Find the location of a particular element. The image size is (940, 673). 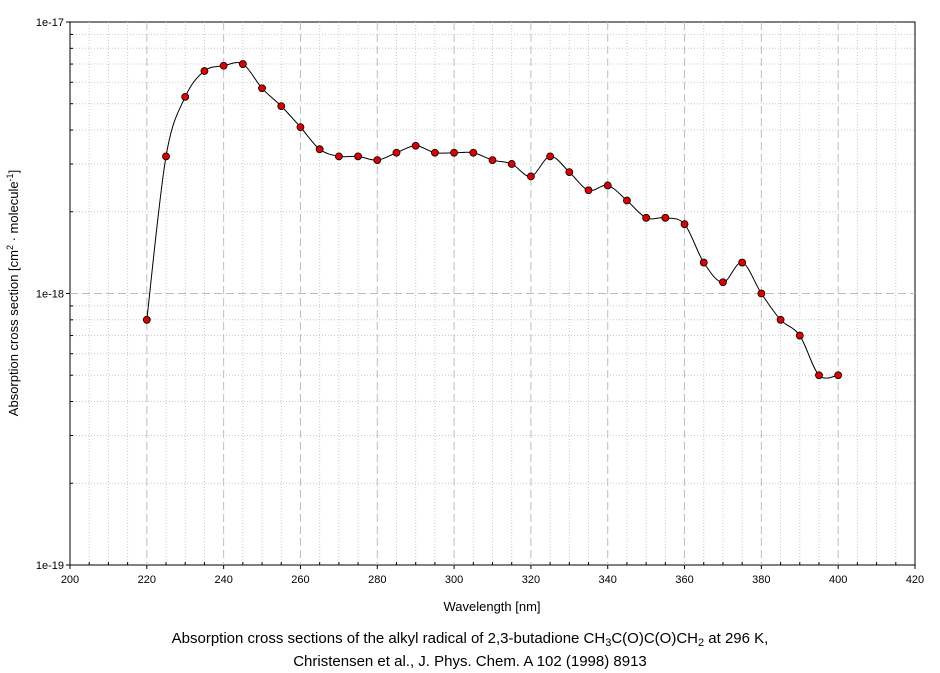

y-tick-label: 1e-17 is located at coordinates (50, 23).